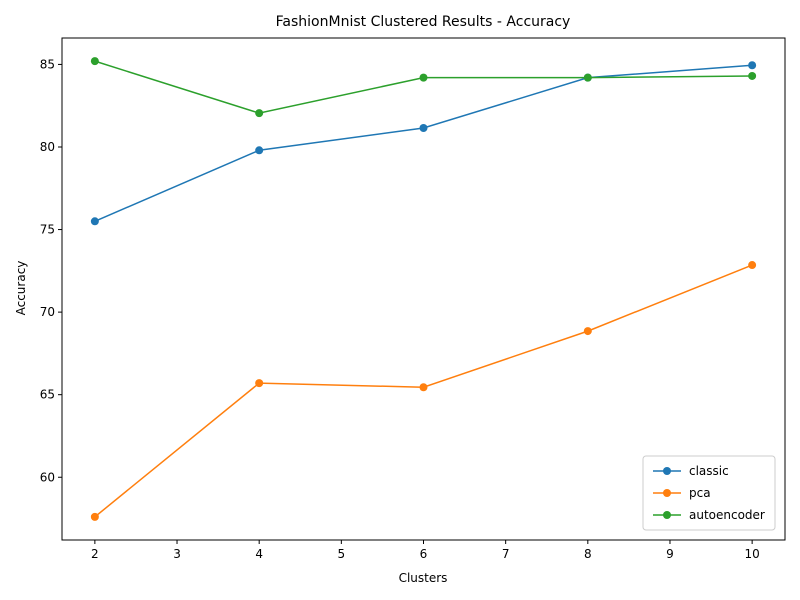  What do you see at coordinates (709, 471) in the screenshot?
I see `legend-label-classic: classic` at bounding box center [709, 471].